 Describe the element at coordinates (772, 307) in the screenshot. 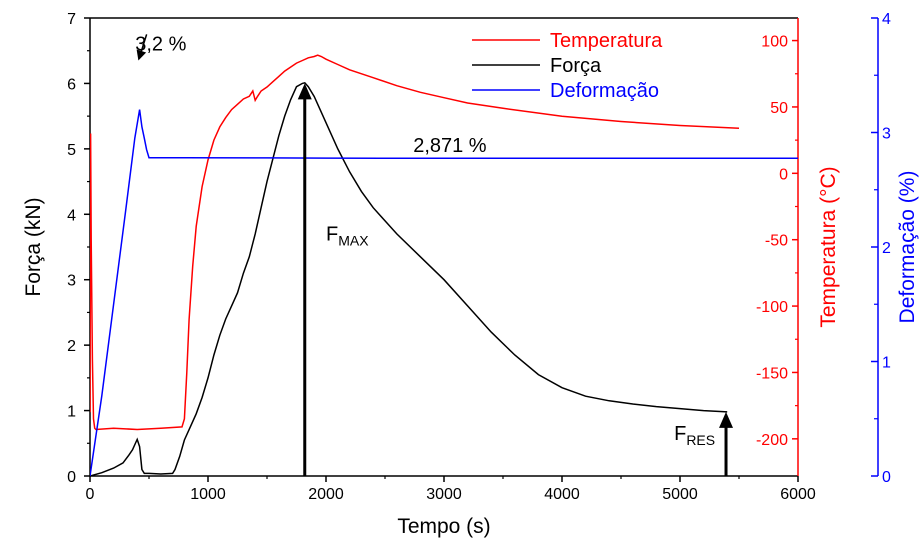

I see `temperature-tick-label: -100` at that location.